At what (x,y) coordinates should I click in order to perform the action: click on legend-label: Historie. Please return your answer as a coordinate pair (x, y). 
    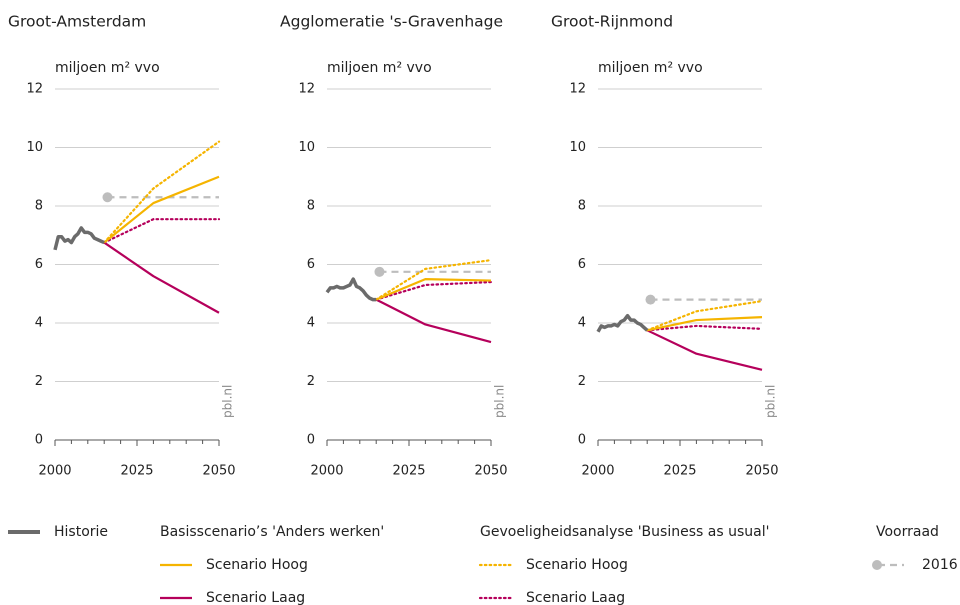
    Looking at the image, I should click on (81, 532).